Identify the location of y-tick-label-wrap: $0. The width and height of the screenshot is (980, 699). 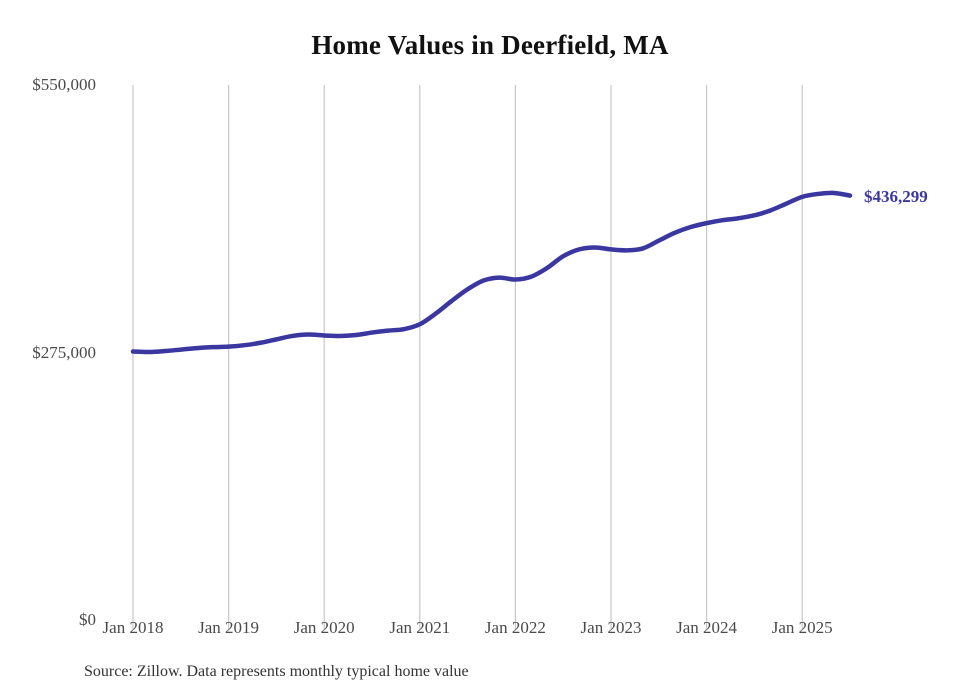
(48, 620).